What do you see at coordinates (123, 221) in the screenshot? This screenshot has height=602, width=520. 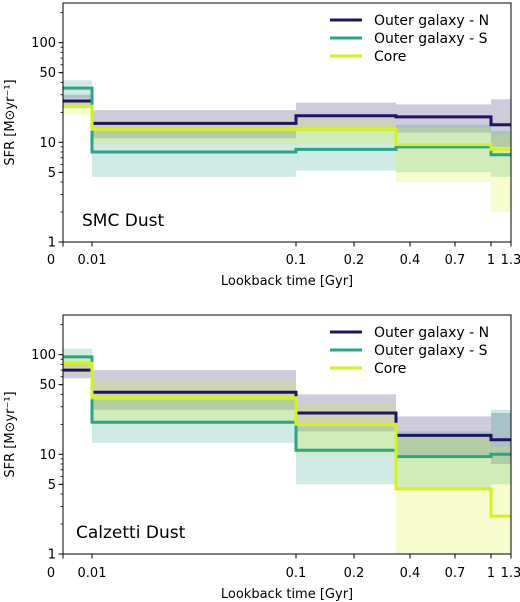 I see `panel-label: SMC Dust` at bounding box center [123, 221].